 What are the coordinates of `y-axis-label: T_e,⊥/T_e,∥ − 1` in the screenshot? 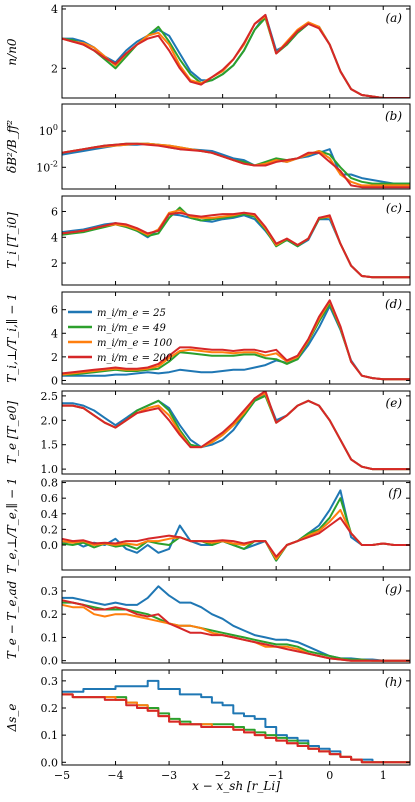 It's located at (12, 525).